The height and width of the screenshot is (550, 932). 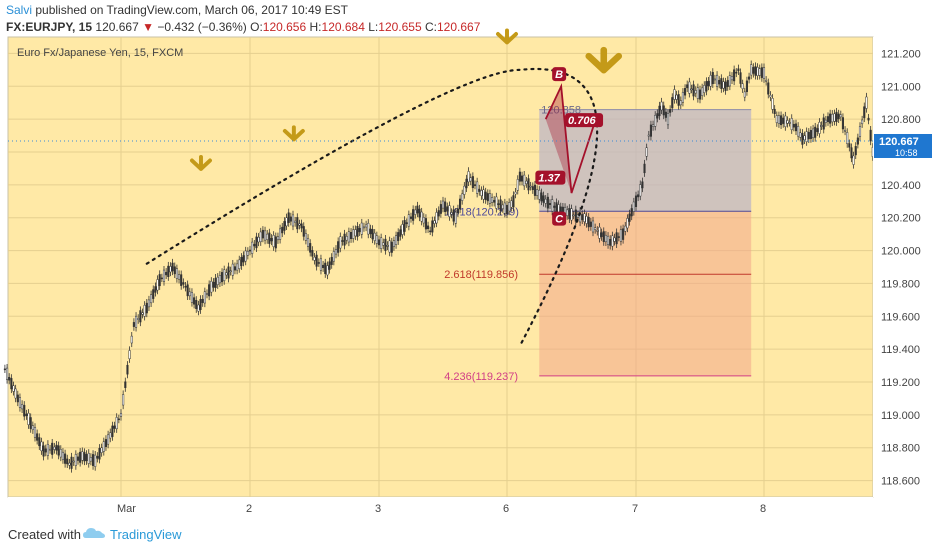 I want to click on created-with-label: Created with, so click(x=44, y=534).